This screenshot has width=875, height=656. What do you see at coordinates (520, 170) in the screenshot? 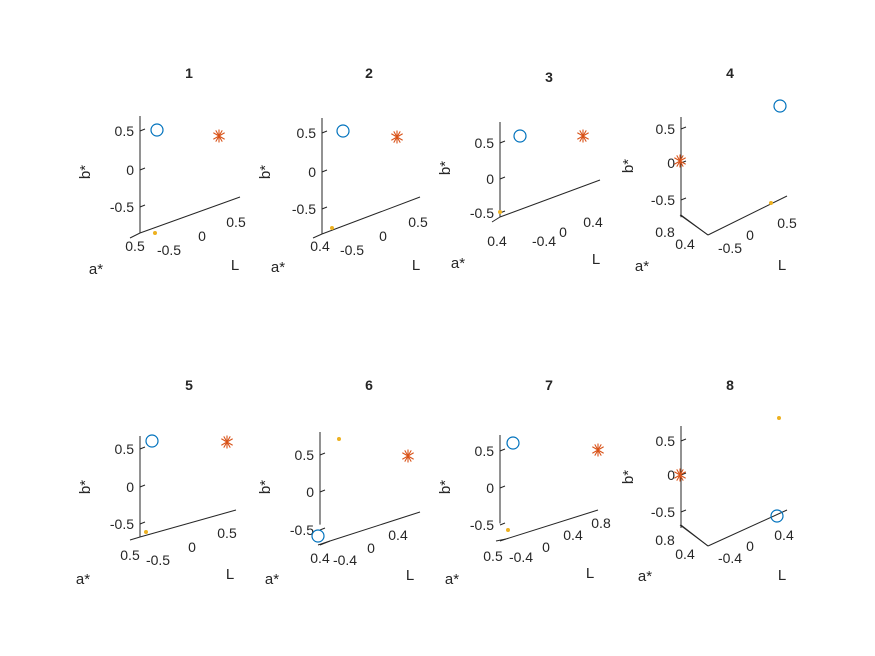
I see `subplot-3: 30.50-0.5-0.400.40.4La*b*` at bounding box center [520, 170].